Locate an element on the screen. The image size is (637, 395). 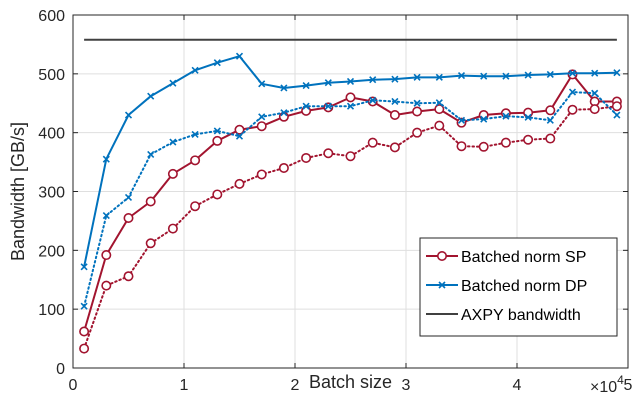
y-tick-label: 600 is located at coordinates (51, 16).